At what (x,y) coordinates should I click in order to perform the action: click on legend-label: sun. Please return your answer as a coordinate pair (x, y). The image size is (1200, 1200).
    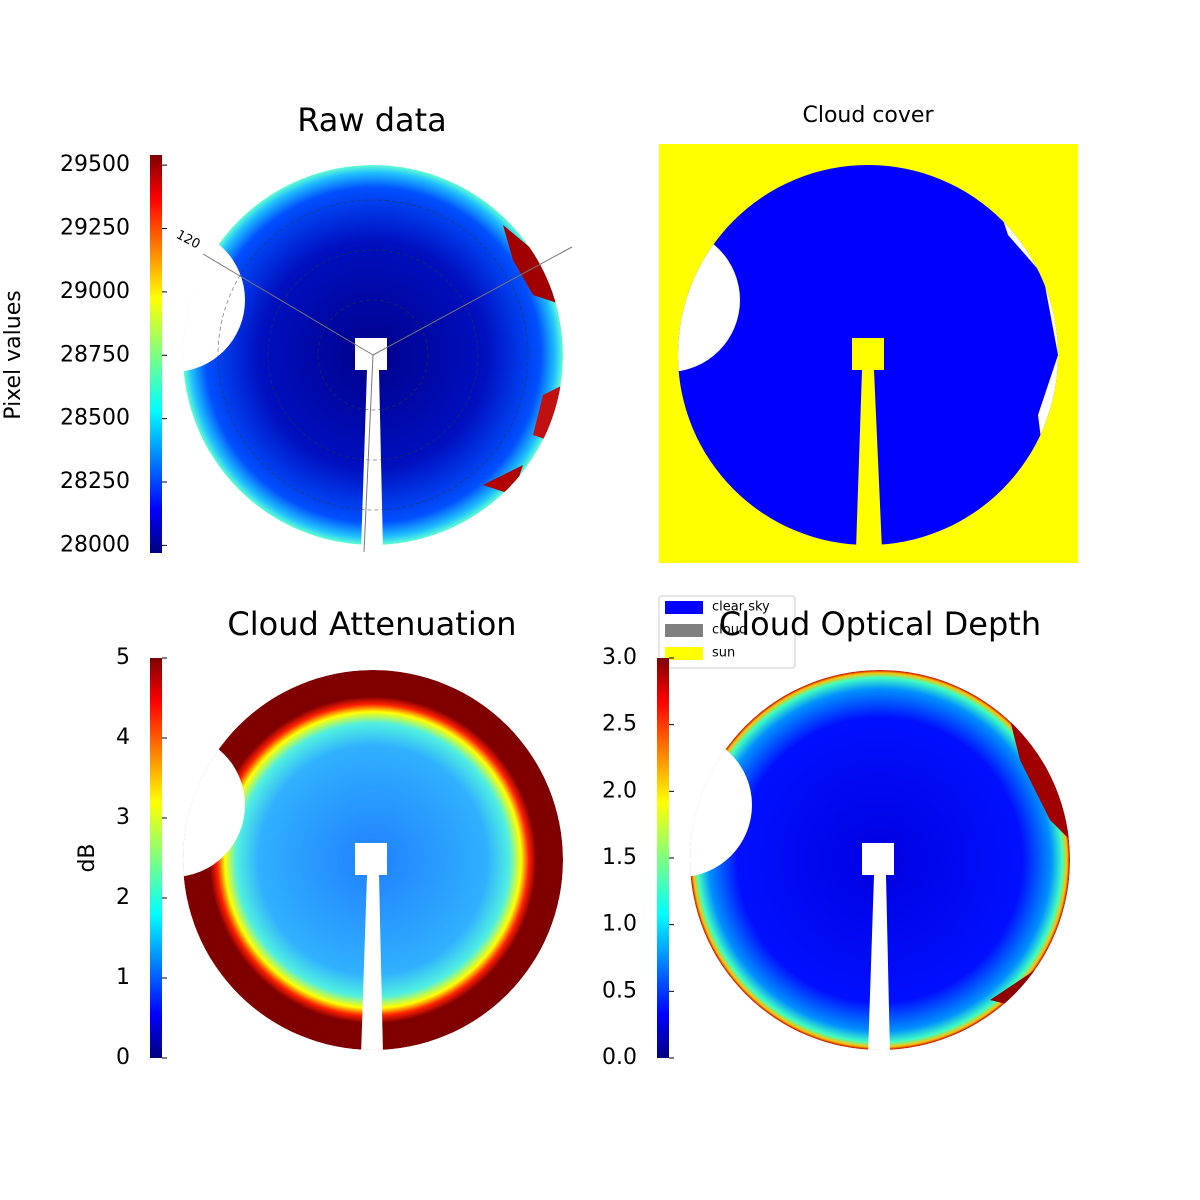
    Looking at the image, I should click on (723, 653).